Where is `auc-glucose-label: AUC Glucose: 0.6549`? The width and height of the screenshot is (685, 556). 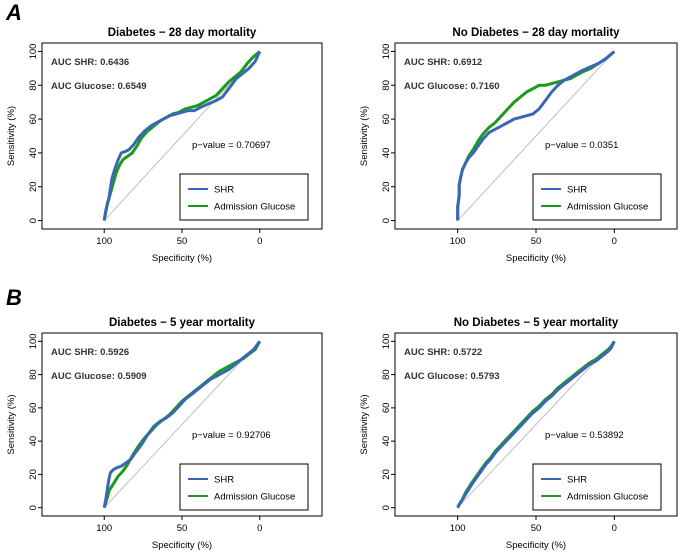 auc-glucose-label: AUC Glucose: 0.6549 is located at coordinates (99, 86).